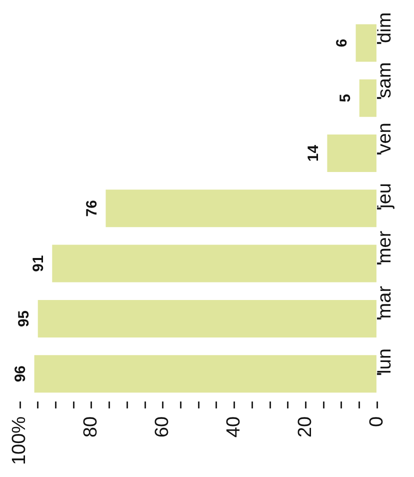 The width and height of the screenshot is (414, 477). What do you see at coordinates (385, 138) in the screenshot?
I see `y-tick-label: ven` at bounding box center [385, 138].